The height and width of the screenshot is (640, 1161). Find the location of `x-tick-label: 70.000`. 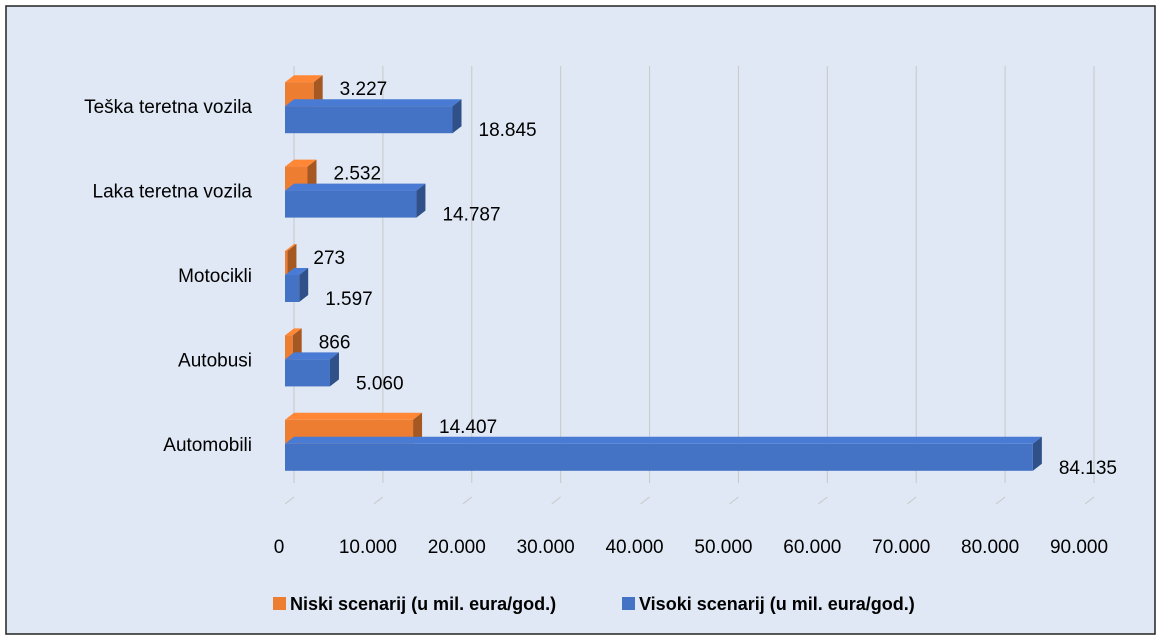

x-tick-label: 70.000 is located at coordinates (901, 547).